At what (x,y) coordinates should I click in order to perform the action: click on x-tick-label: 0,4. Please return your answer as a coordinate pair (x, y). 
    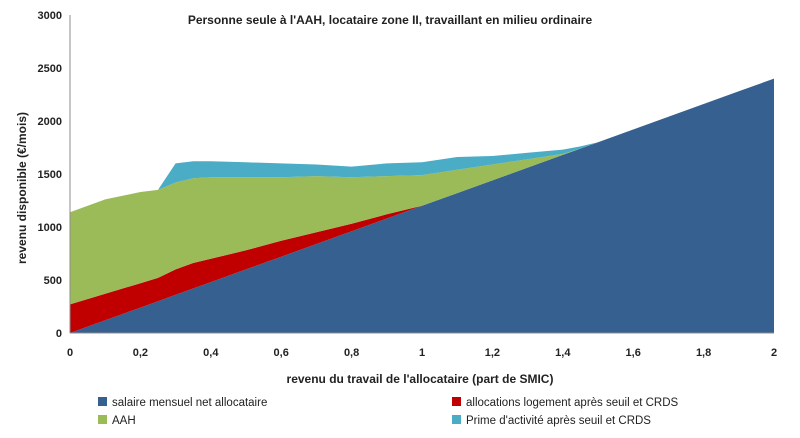
    Looking at the image, I should click on (211, 353).